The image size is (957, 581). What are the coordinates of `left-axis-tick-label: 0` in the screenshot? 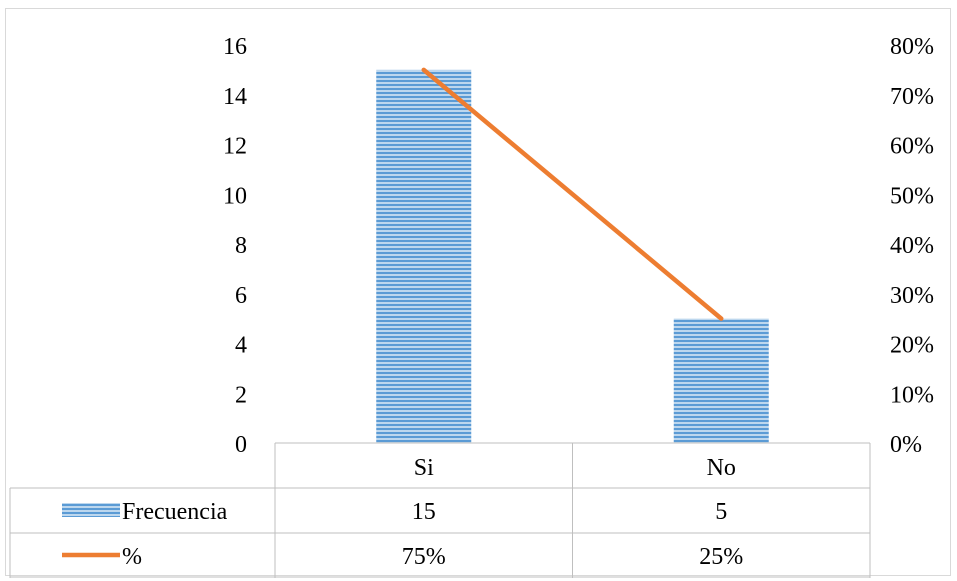 It's located at (241, 445).